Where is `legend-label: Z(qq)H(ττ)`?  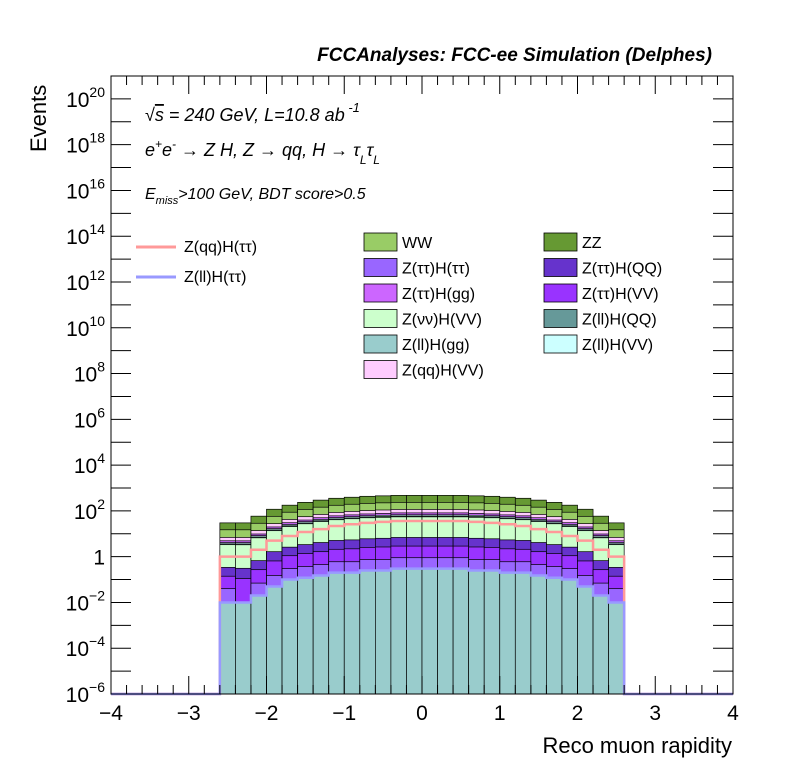
legend-label: Z(qq)H(ττ) is located at coordinates (220, 247).